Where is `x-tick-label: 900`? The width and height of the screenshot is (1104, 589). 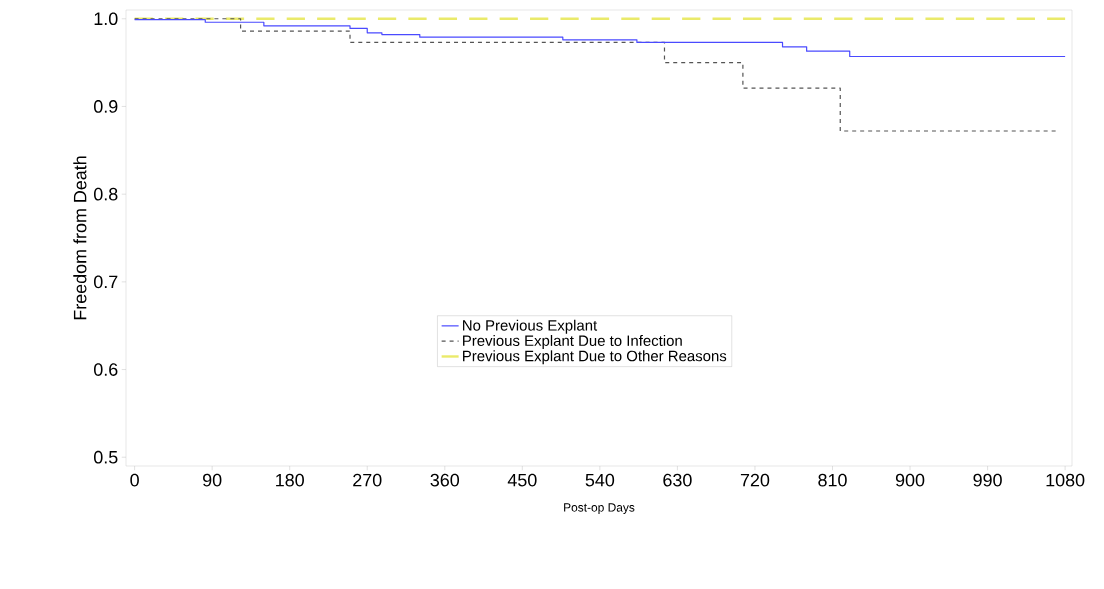
x-tick-label: 900 is located at coordinates (910, 480).